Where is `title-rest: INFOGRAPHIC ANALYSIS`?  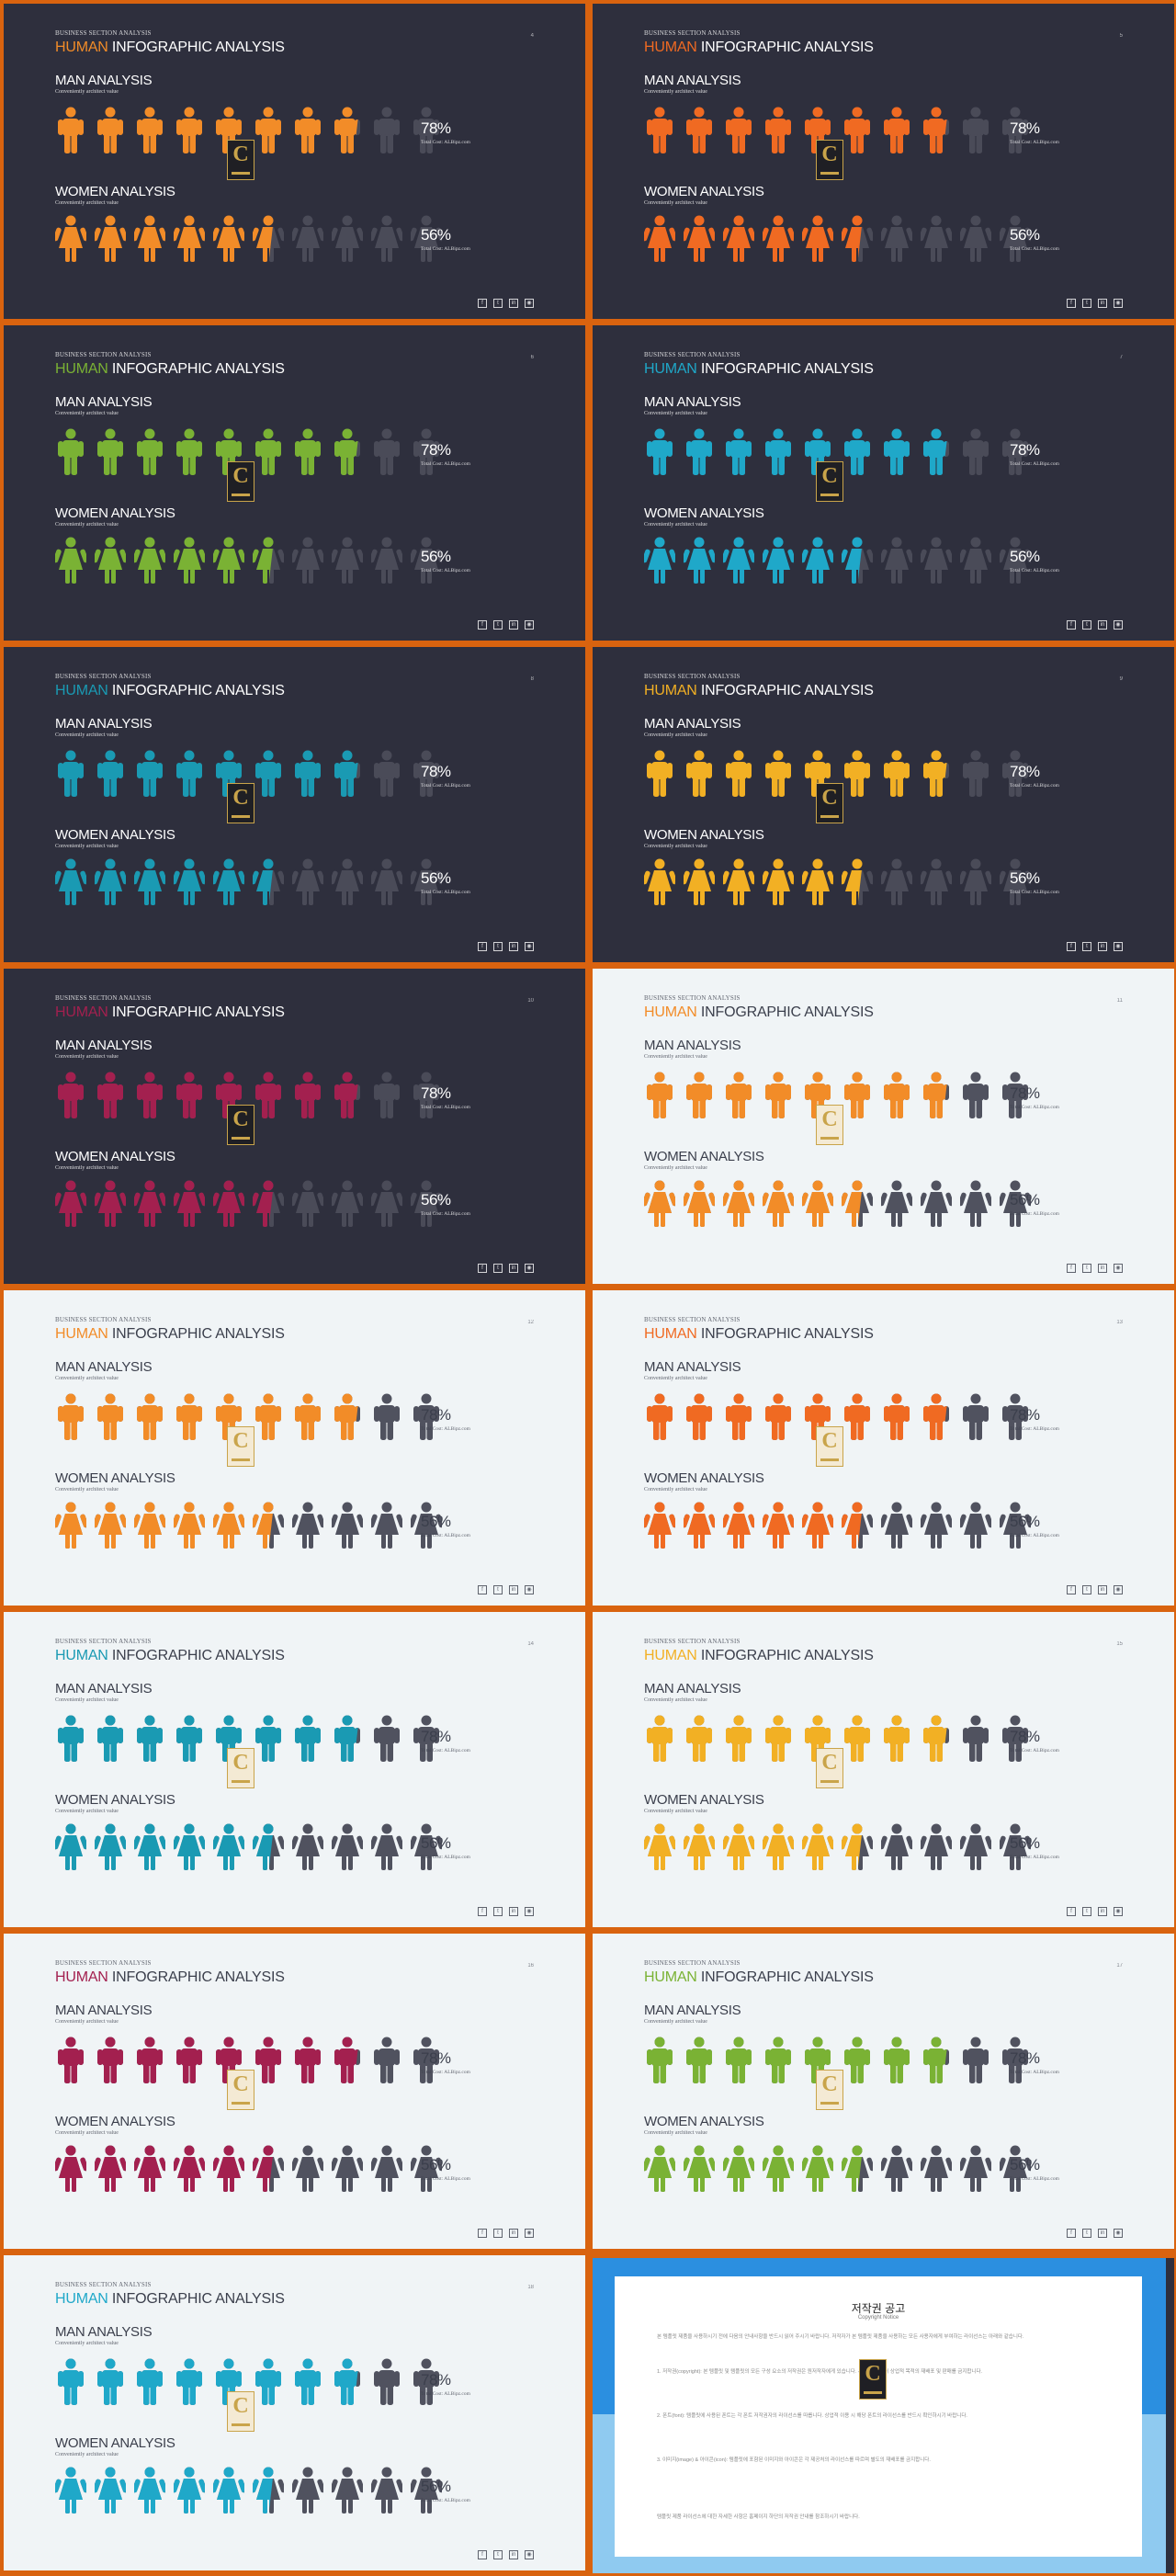 title-rest: INFOGRAPHIC ANALYSIS is located at coordinates (787, 1012).